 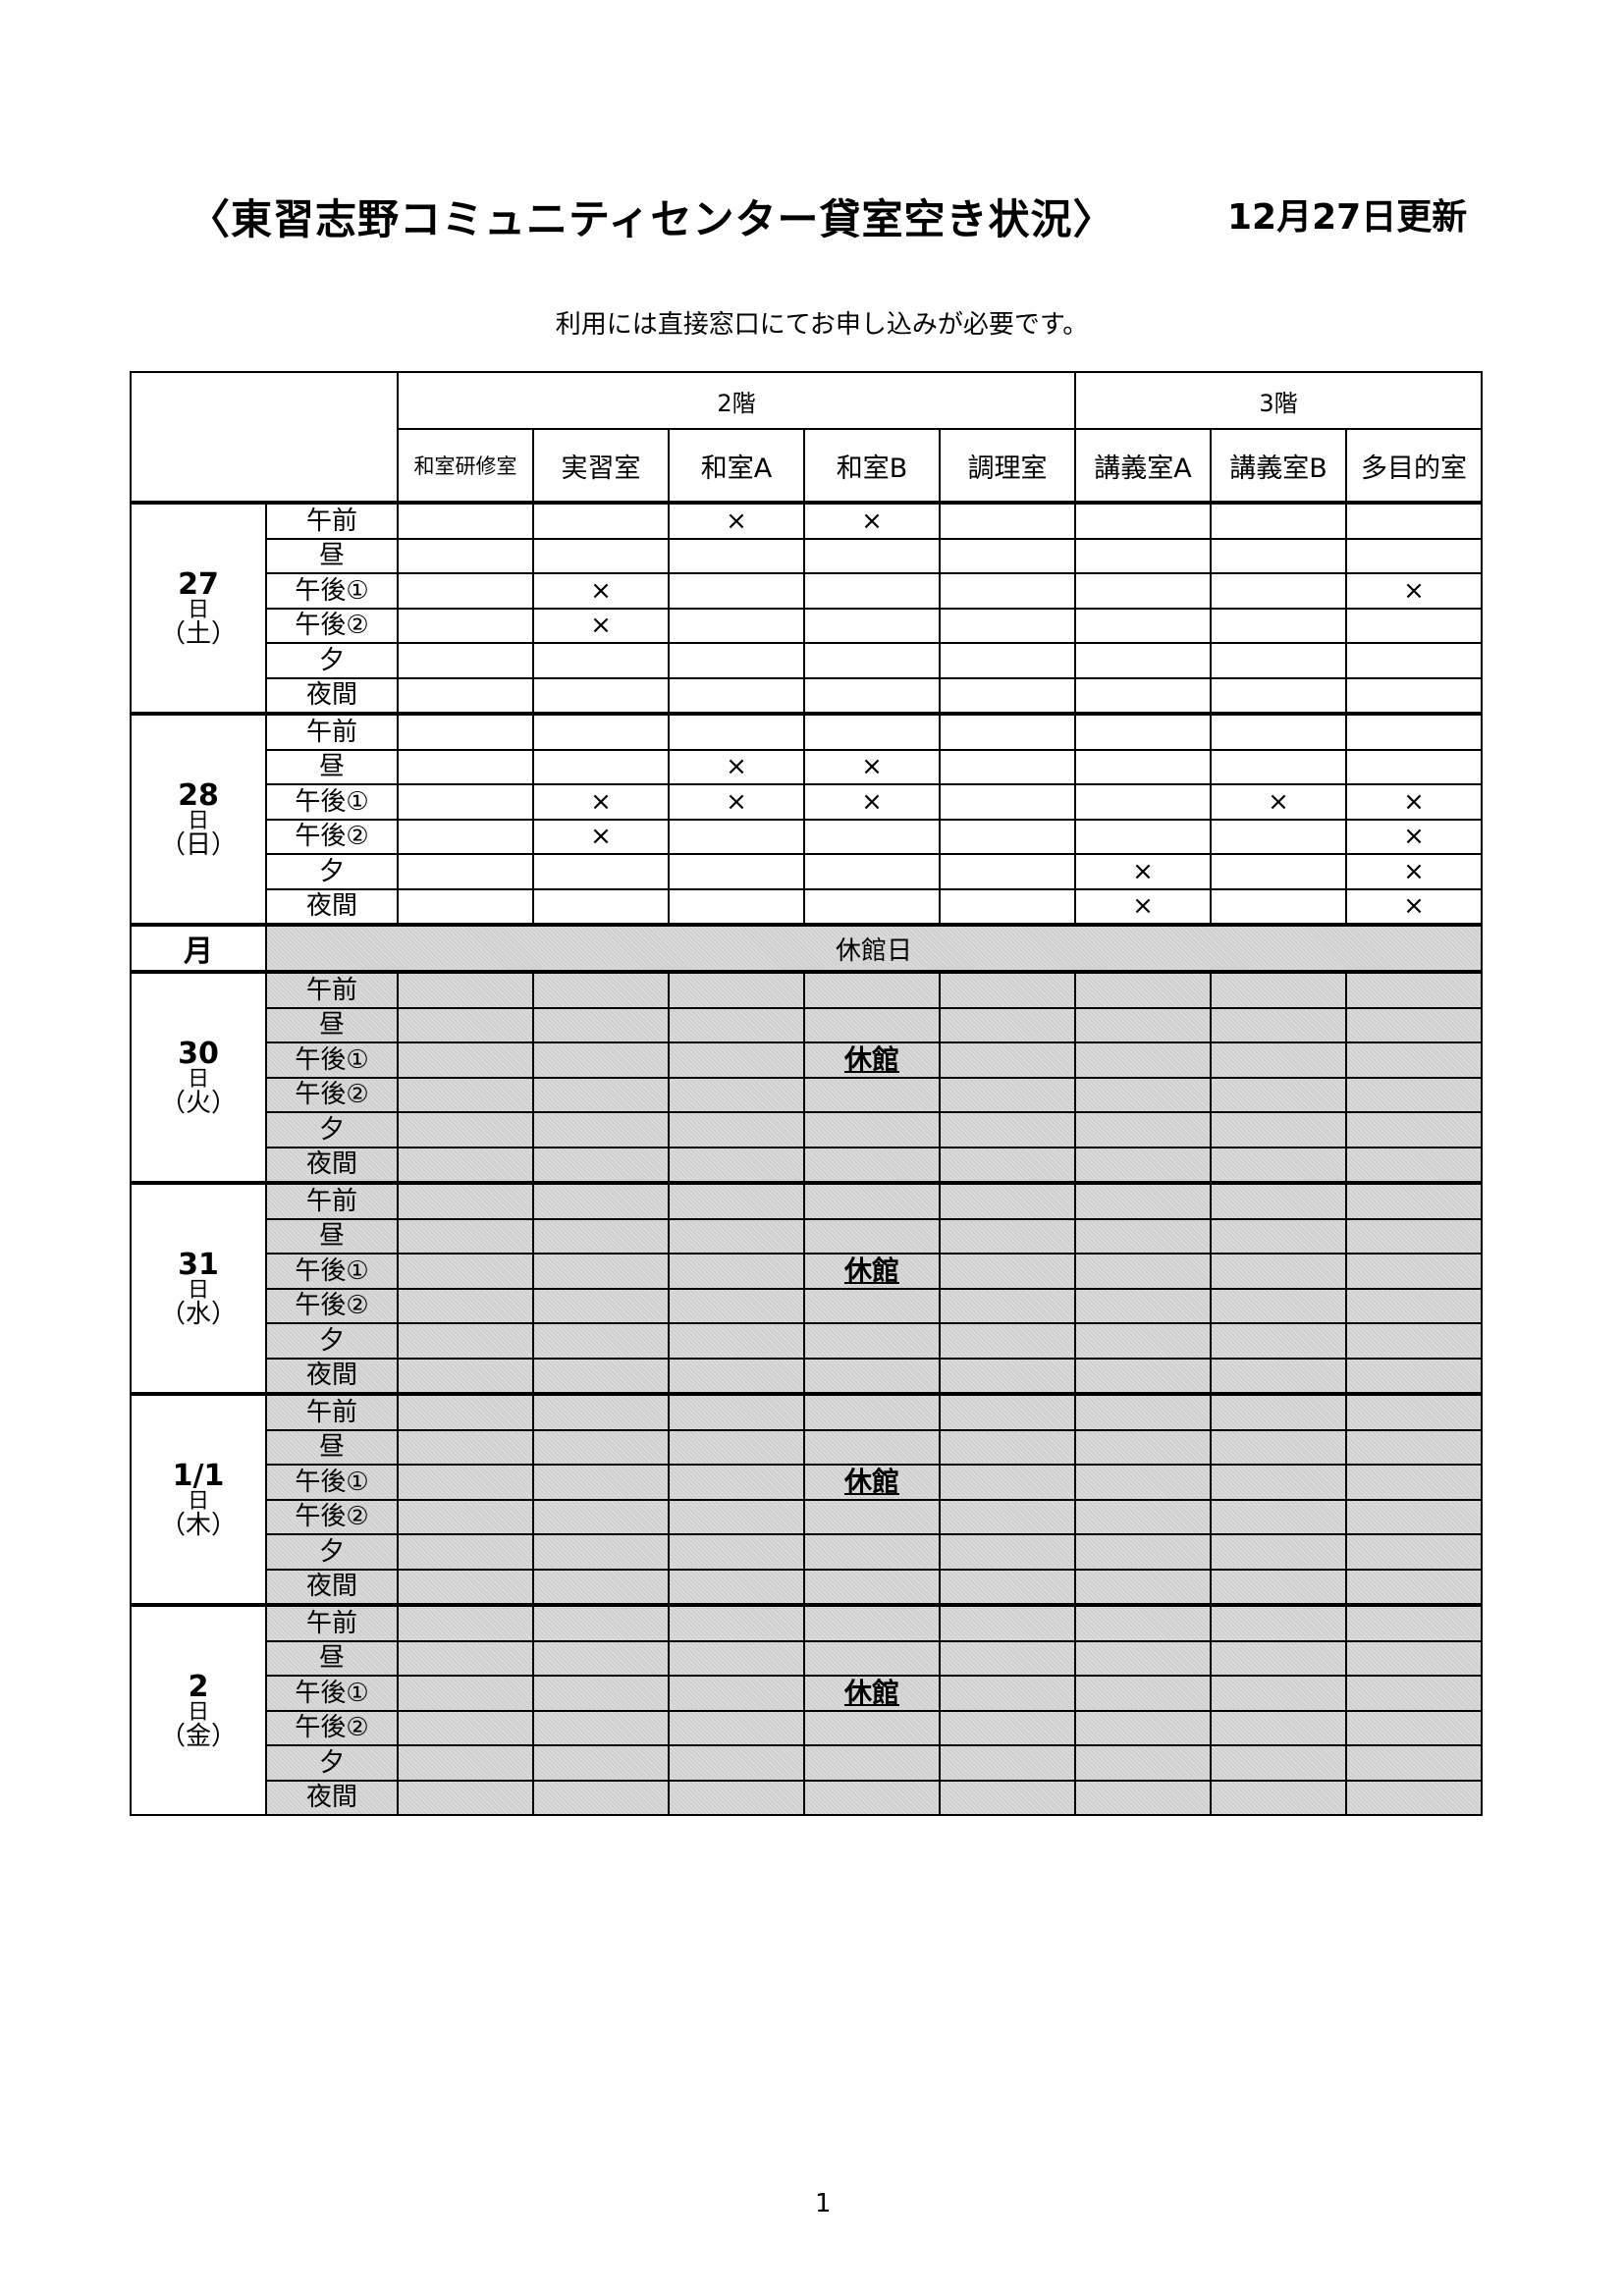 I want to click on slot-row: 午後① 休館, so click(x=807, y=1271).